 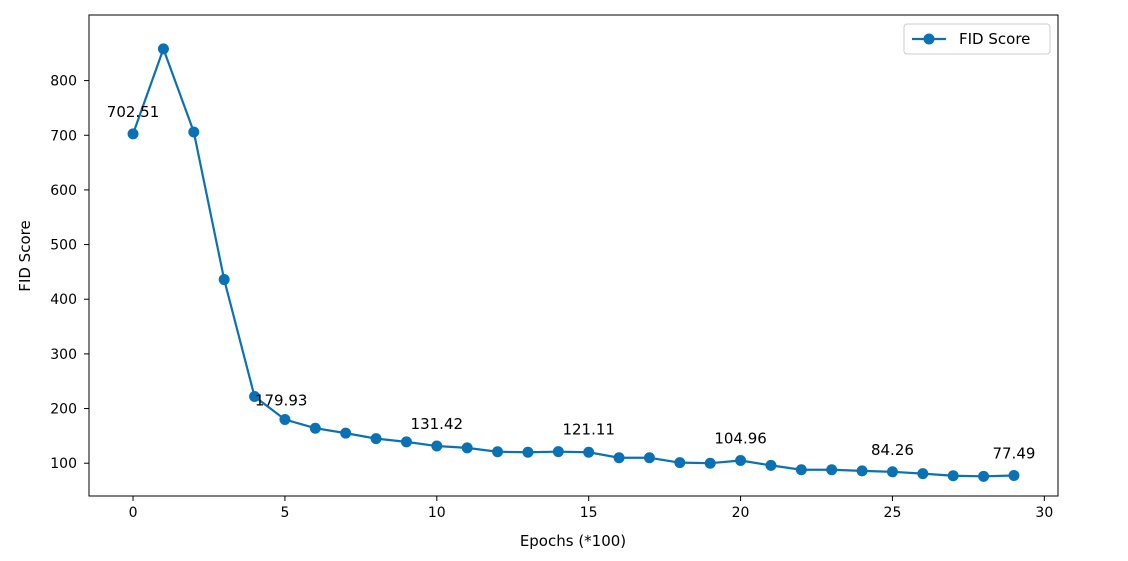 What do you see at coordinates (893, 513) in the screenshot?
I see `x-tick-label: 25` at bounding box center [893, 513].